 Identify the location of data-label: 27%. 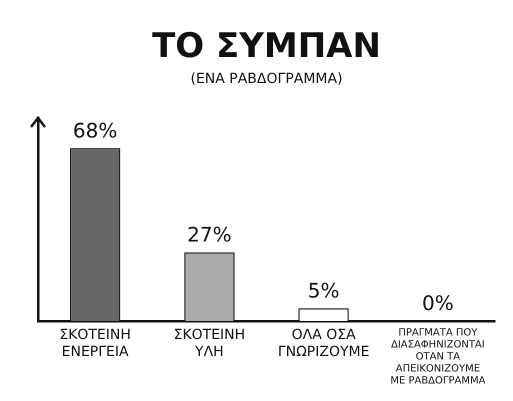
(209, 234).